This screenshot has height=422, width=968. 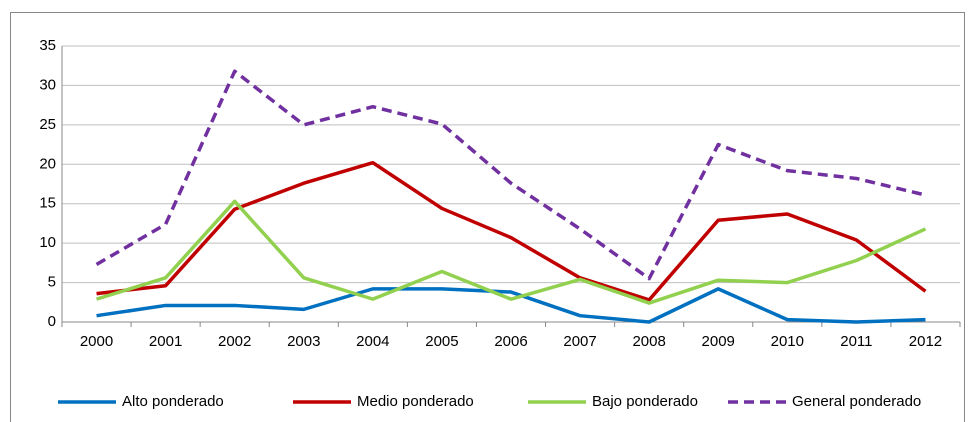 I want to click on x-tick-label: 2002, so click(x=234, y=341).